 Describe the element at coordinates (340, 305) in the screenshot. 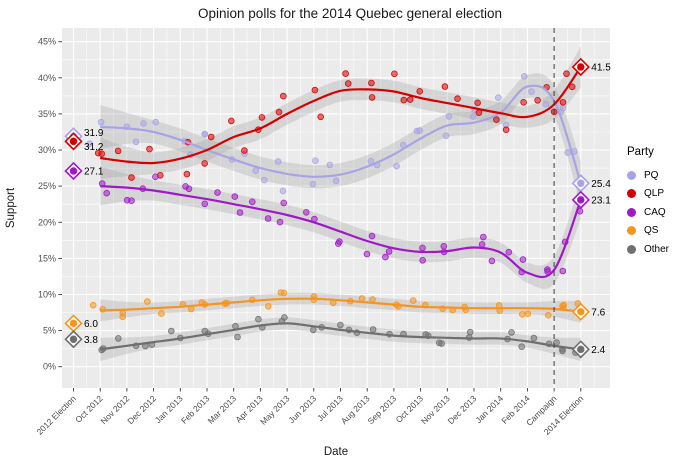

I see `line-qs` at that location.